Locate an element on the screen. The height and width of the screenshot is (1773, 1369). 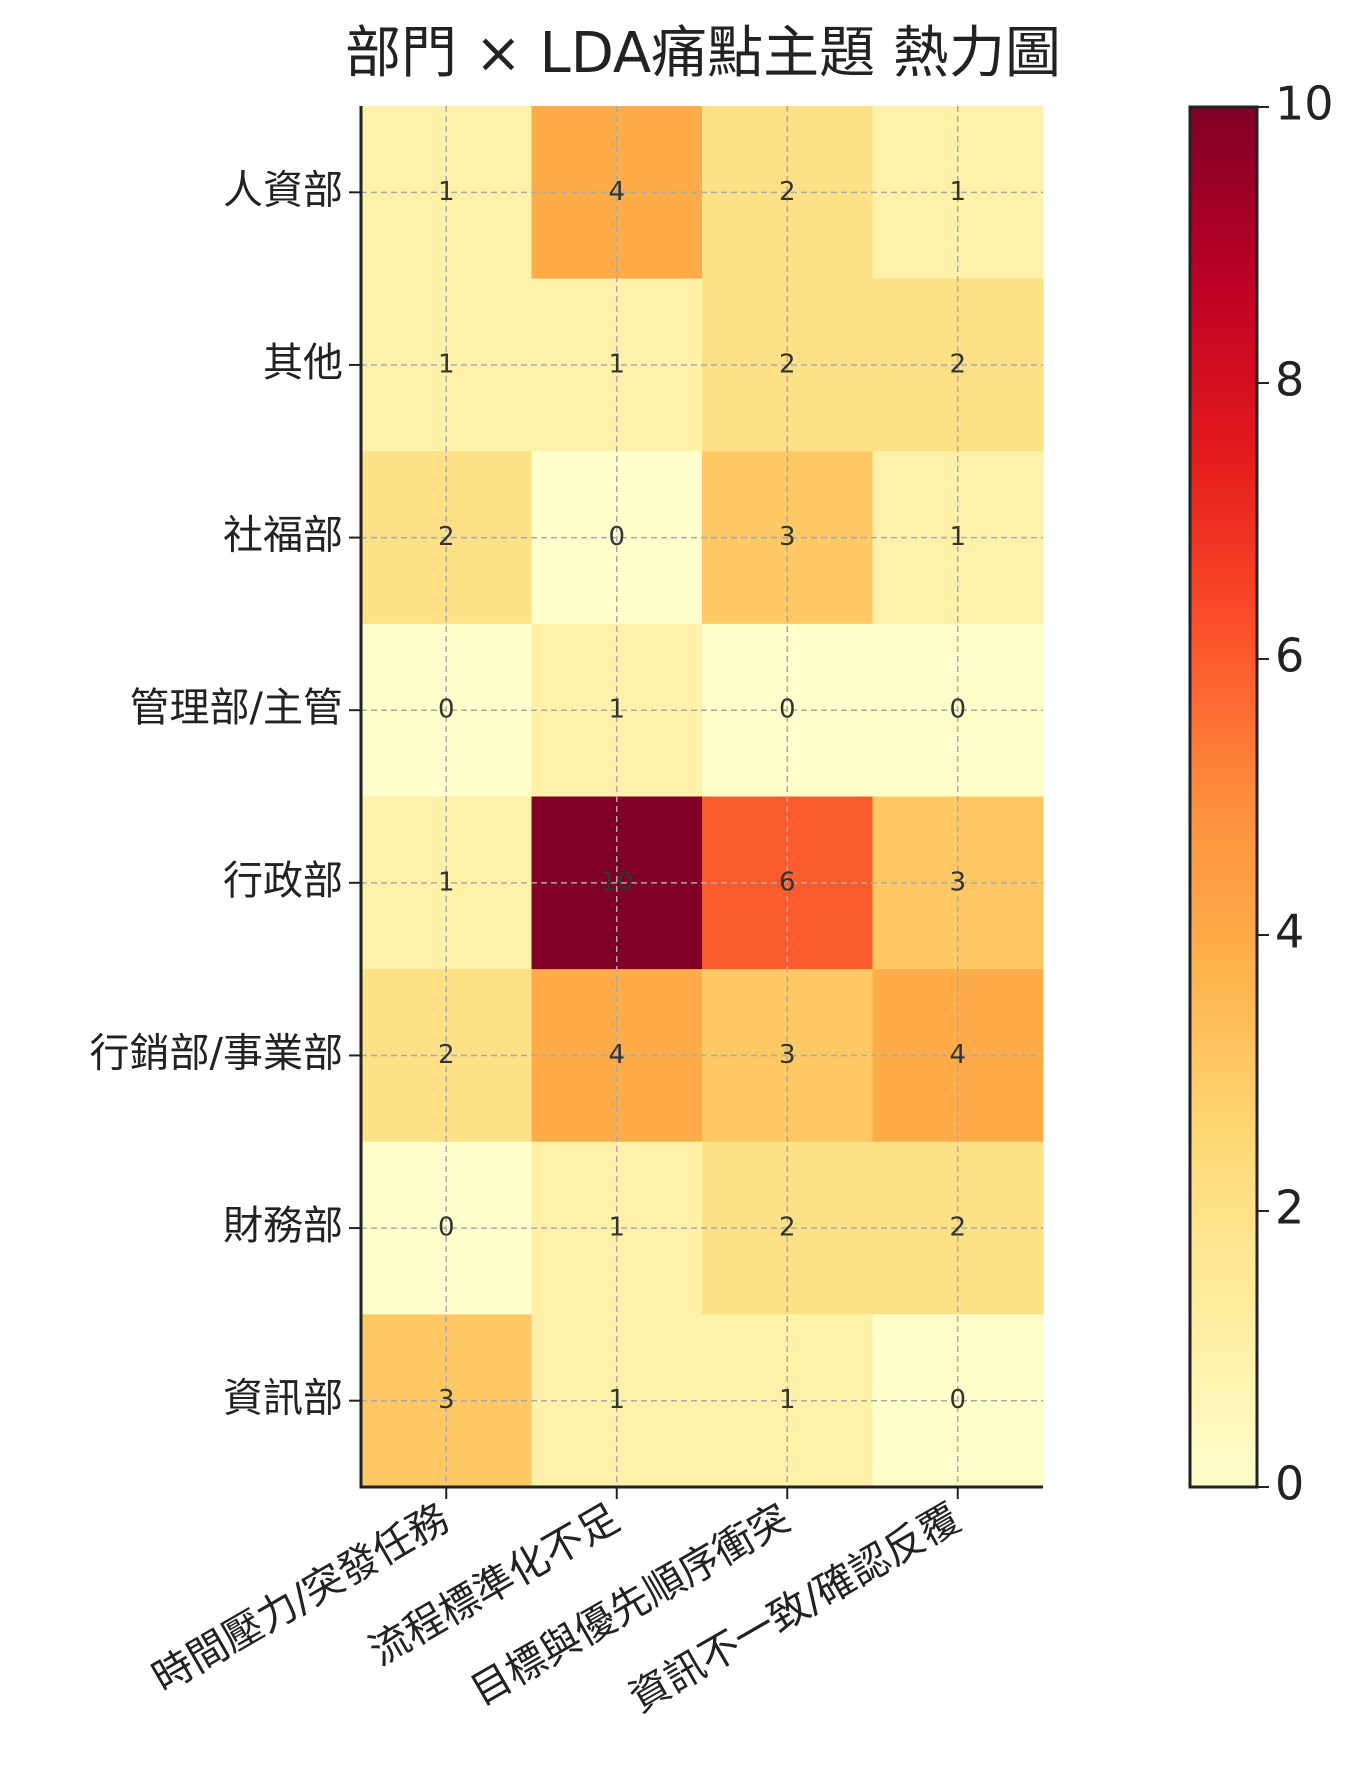
colorbar-tick-label: 8 is located at coordinates (1289, 380).